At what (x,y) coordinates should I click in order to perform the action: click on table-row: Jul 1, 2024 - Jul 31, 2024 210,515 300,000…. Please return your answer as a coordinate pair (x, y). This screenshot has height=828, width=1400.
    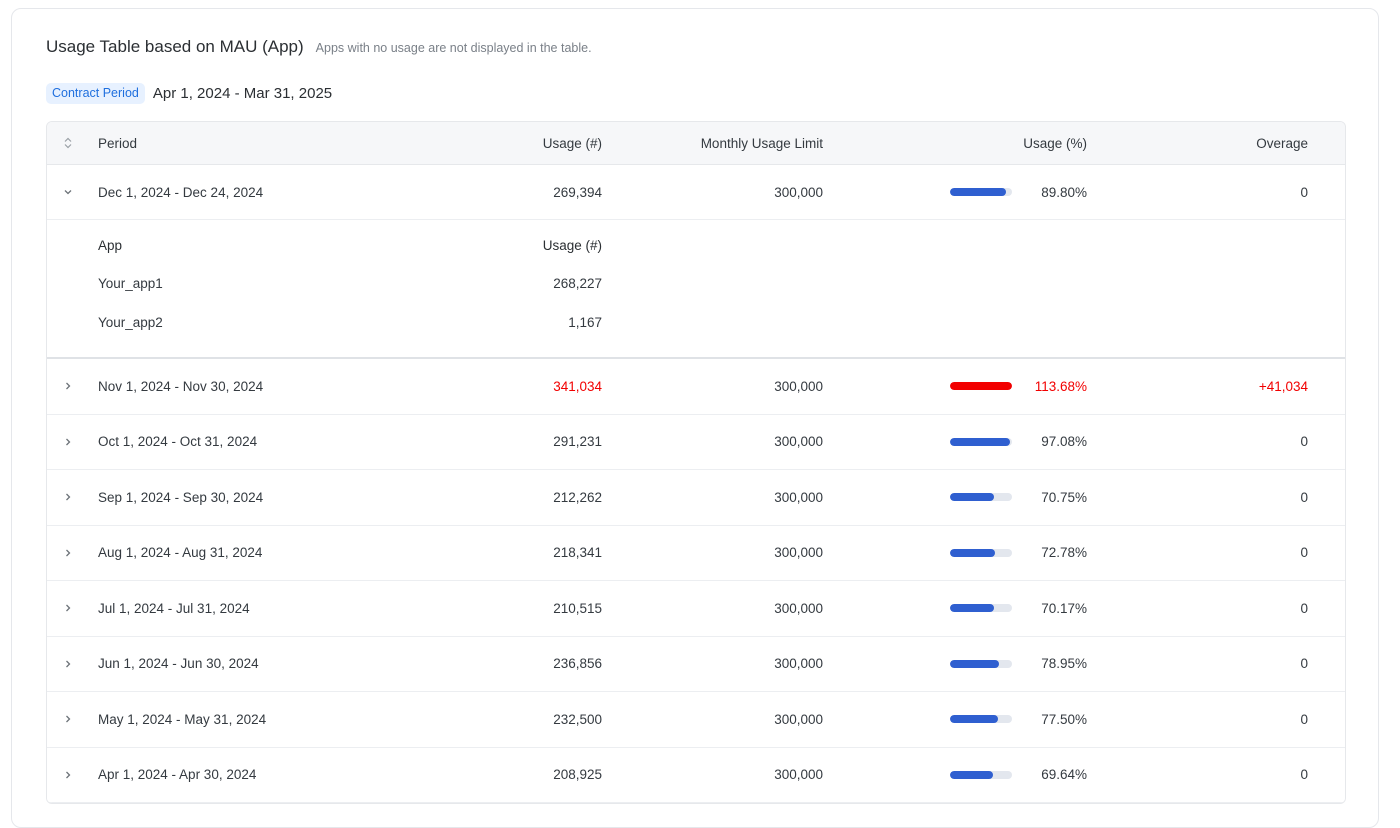
    Looking at the image, I should click on (696, 609).